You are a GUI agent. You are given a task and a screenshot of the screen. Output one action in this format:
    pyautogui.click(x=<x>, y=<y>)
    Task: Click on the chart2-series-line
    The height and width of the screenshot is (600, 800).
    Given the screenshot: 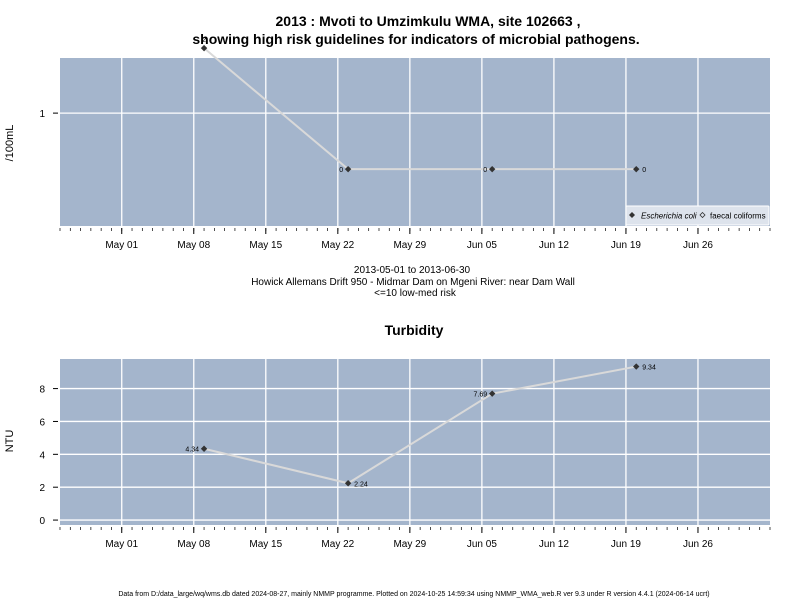 What is the action you would take?
    pyautogui.click(x=420, y=425)
    